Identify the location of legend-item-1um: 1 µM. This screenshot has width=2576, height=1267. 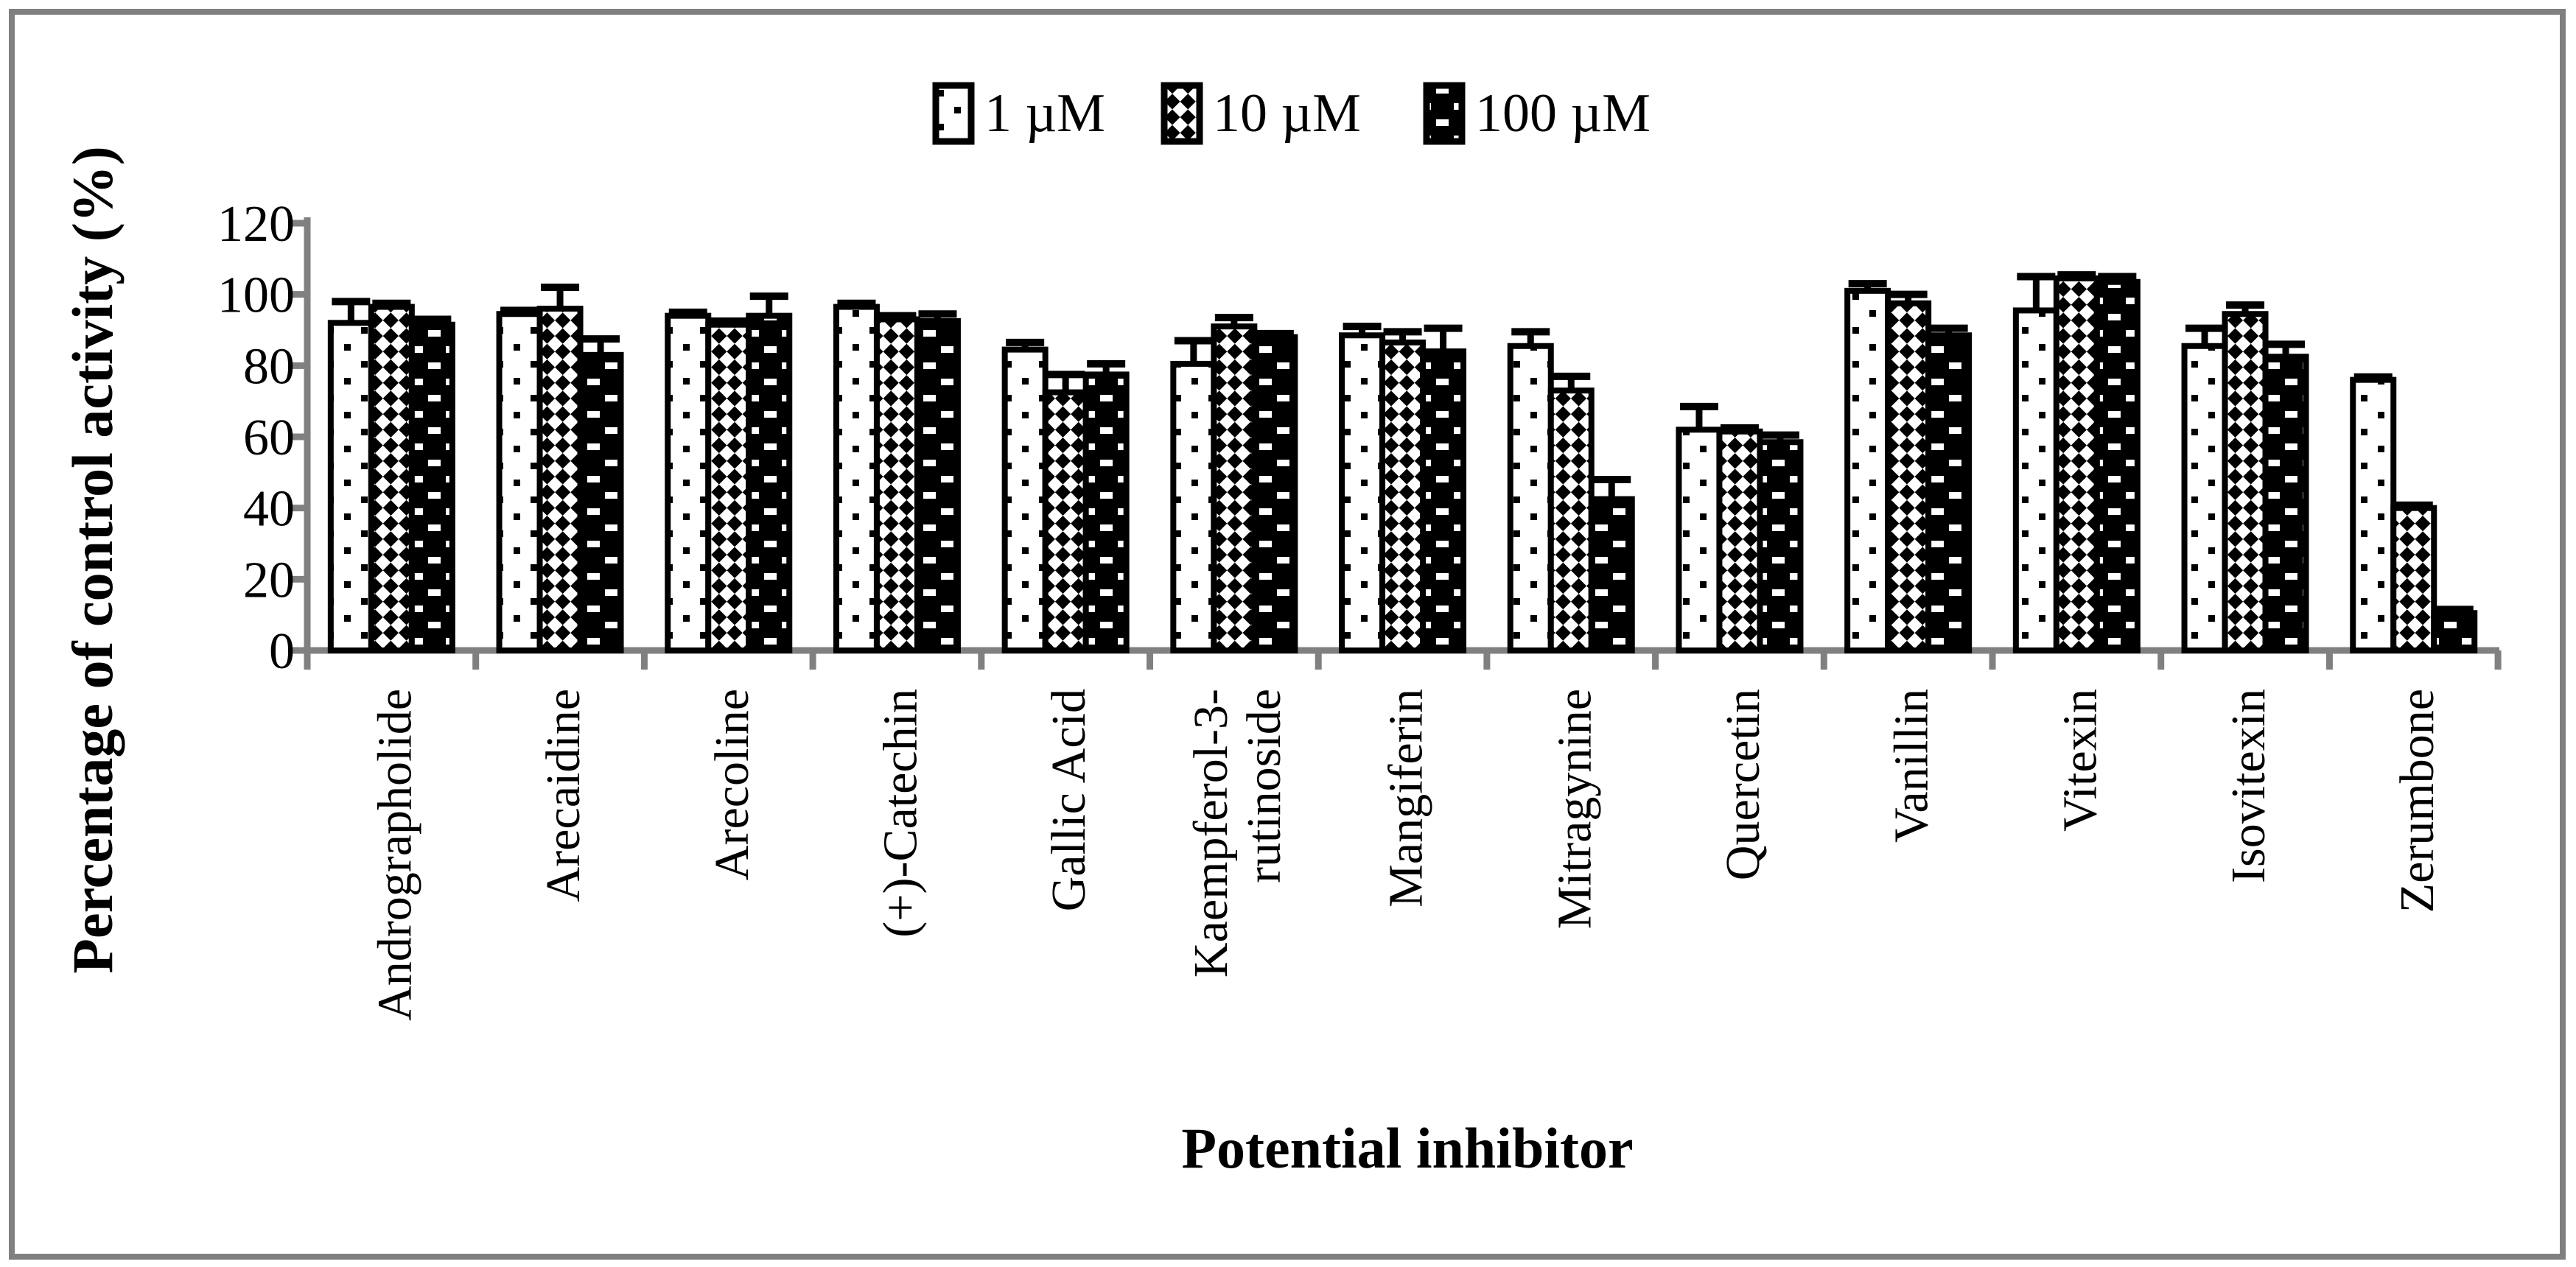
(1018, 113).